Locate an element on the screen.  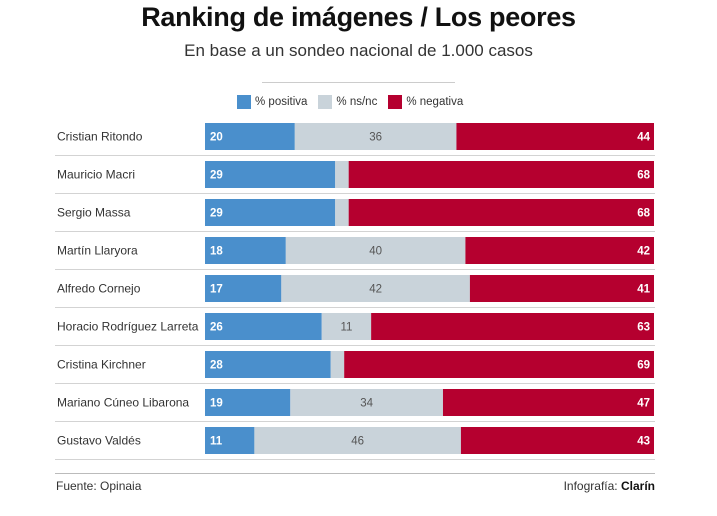
legend-item-neutral: % ns/nc is located at coordinates (347, 102).